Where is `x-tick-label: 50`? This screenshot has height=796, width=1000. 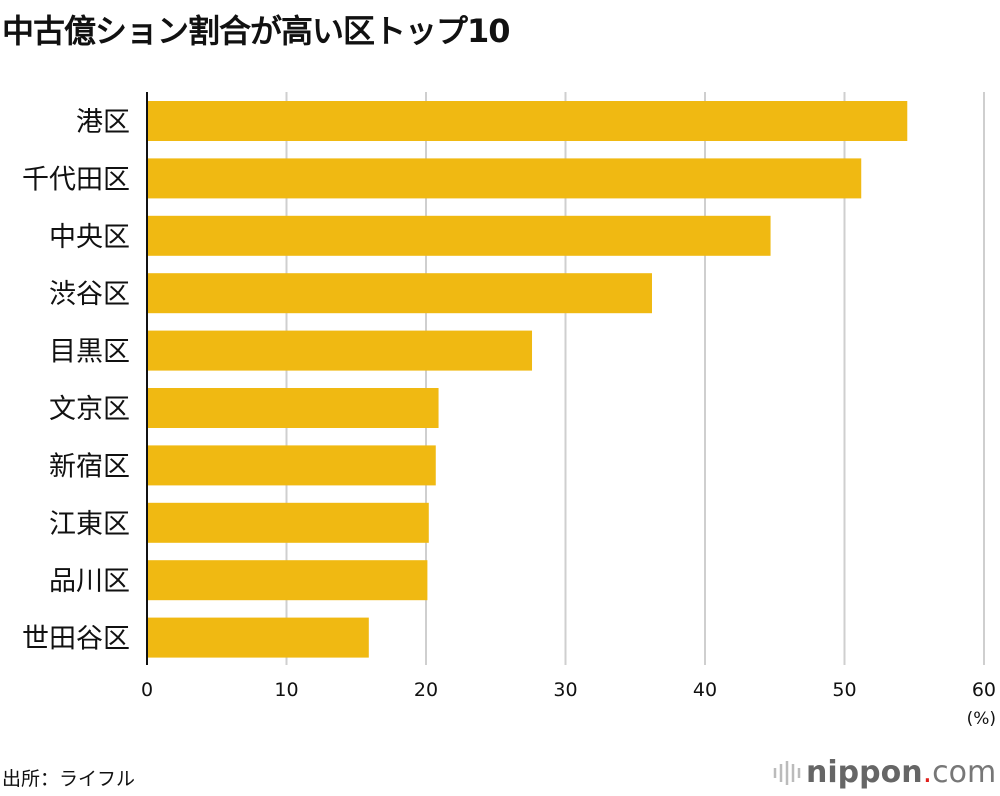 x-tick-label: 50 is located at coordinates (844, 690).